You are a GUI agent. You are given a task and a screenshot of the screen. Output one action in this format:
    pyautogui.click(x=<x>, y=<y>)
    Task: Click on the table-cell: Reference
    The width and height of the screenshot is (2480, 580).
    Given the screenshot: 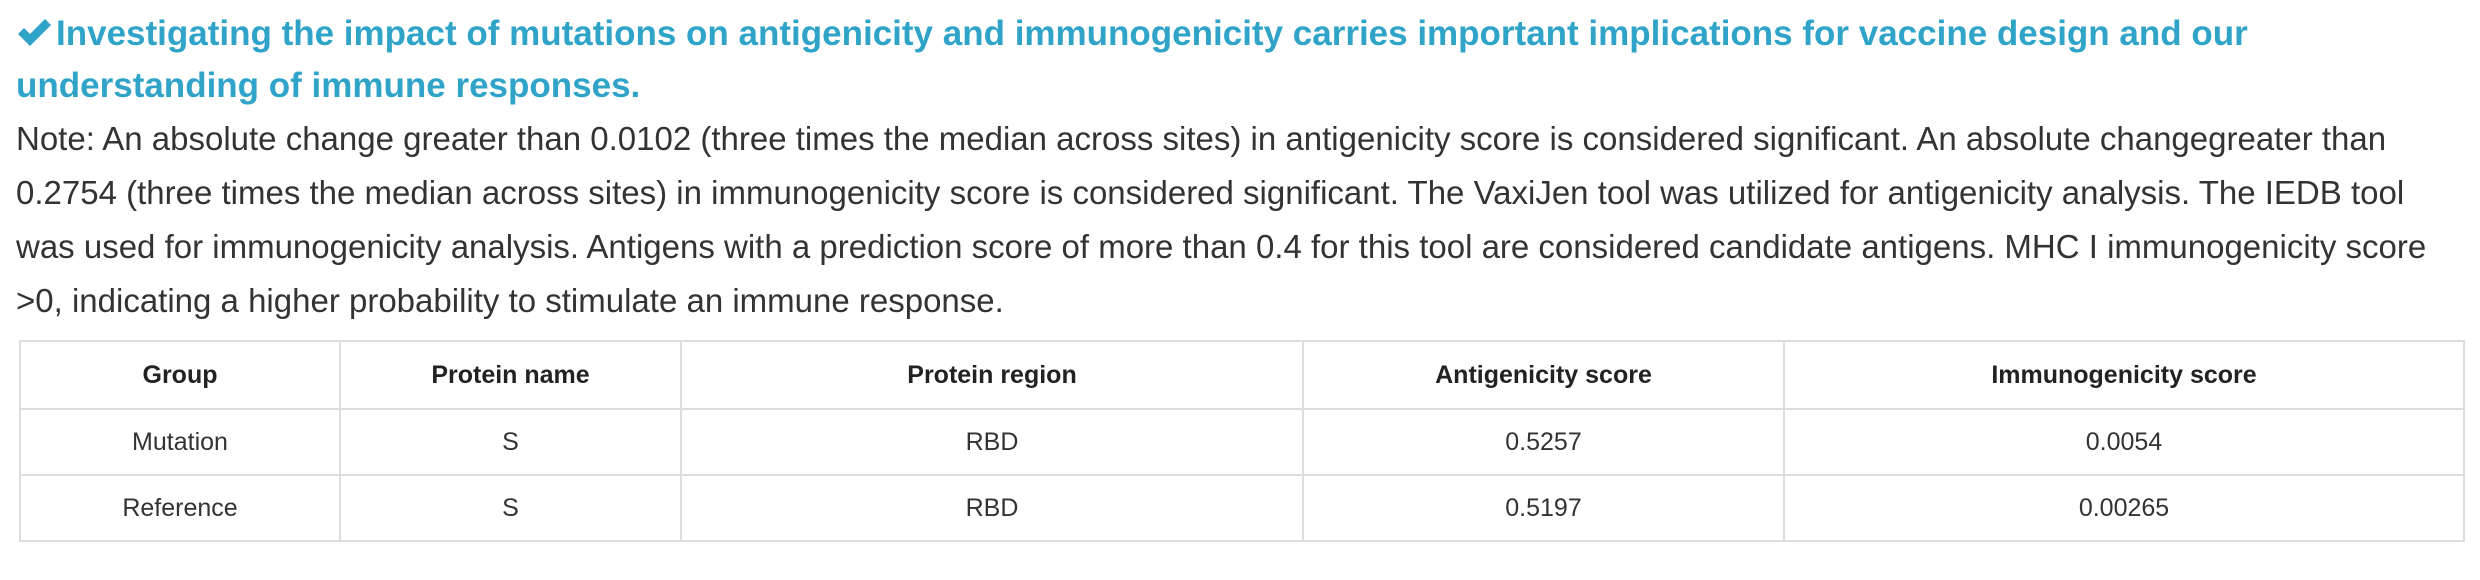 What is the action you would take?
    pyautogui.click(x=180, y=508)
    